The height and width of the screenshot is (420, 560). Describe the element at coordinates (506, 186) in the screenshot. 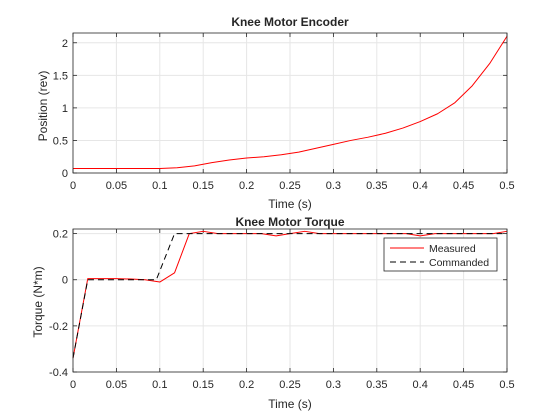

I see `encoder-x-tick-label: 0.5` at that location.